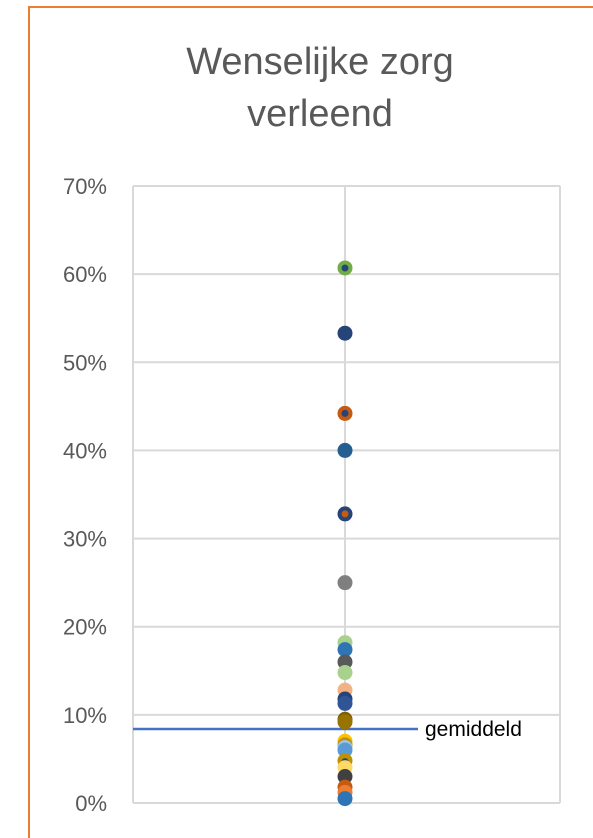  I want to click on chart-title-line-1: Wenselijke zorg, so click(320, 62).